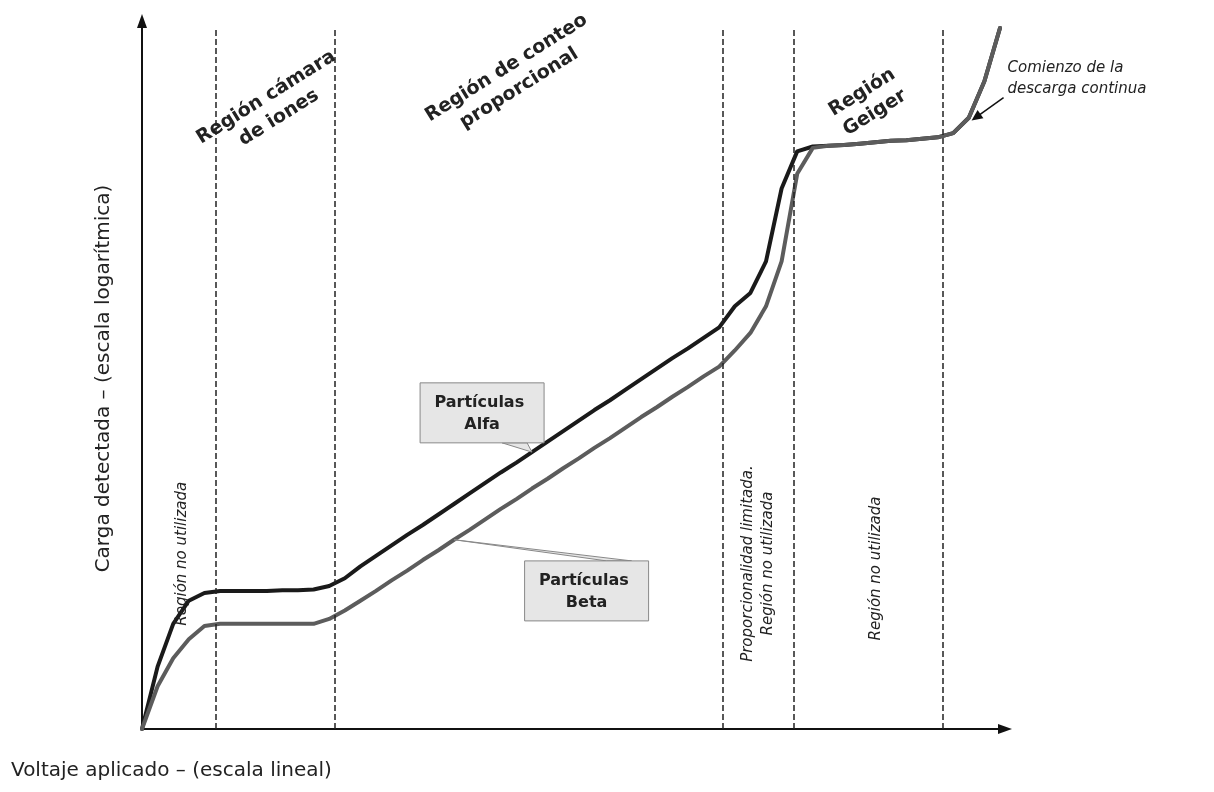 This screenshot has width=1214, height=792. What do you see at coordinates (482, 413) in the screenshot?
I see `series-label: Partículas Alfa` at bounding box center [482, 413].